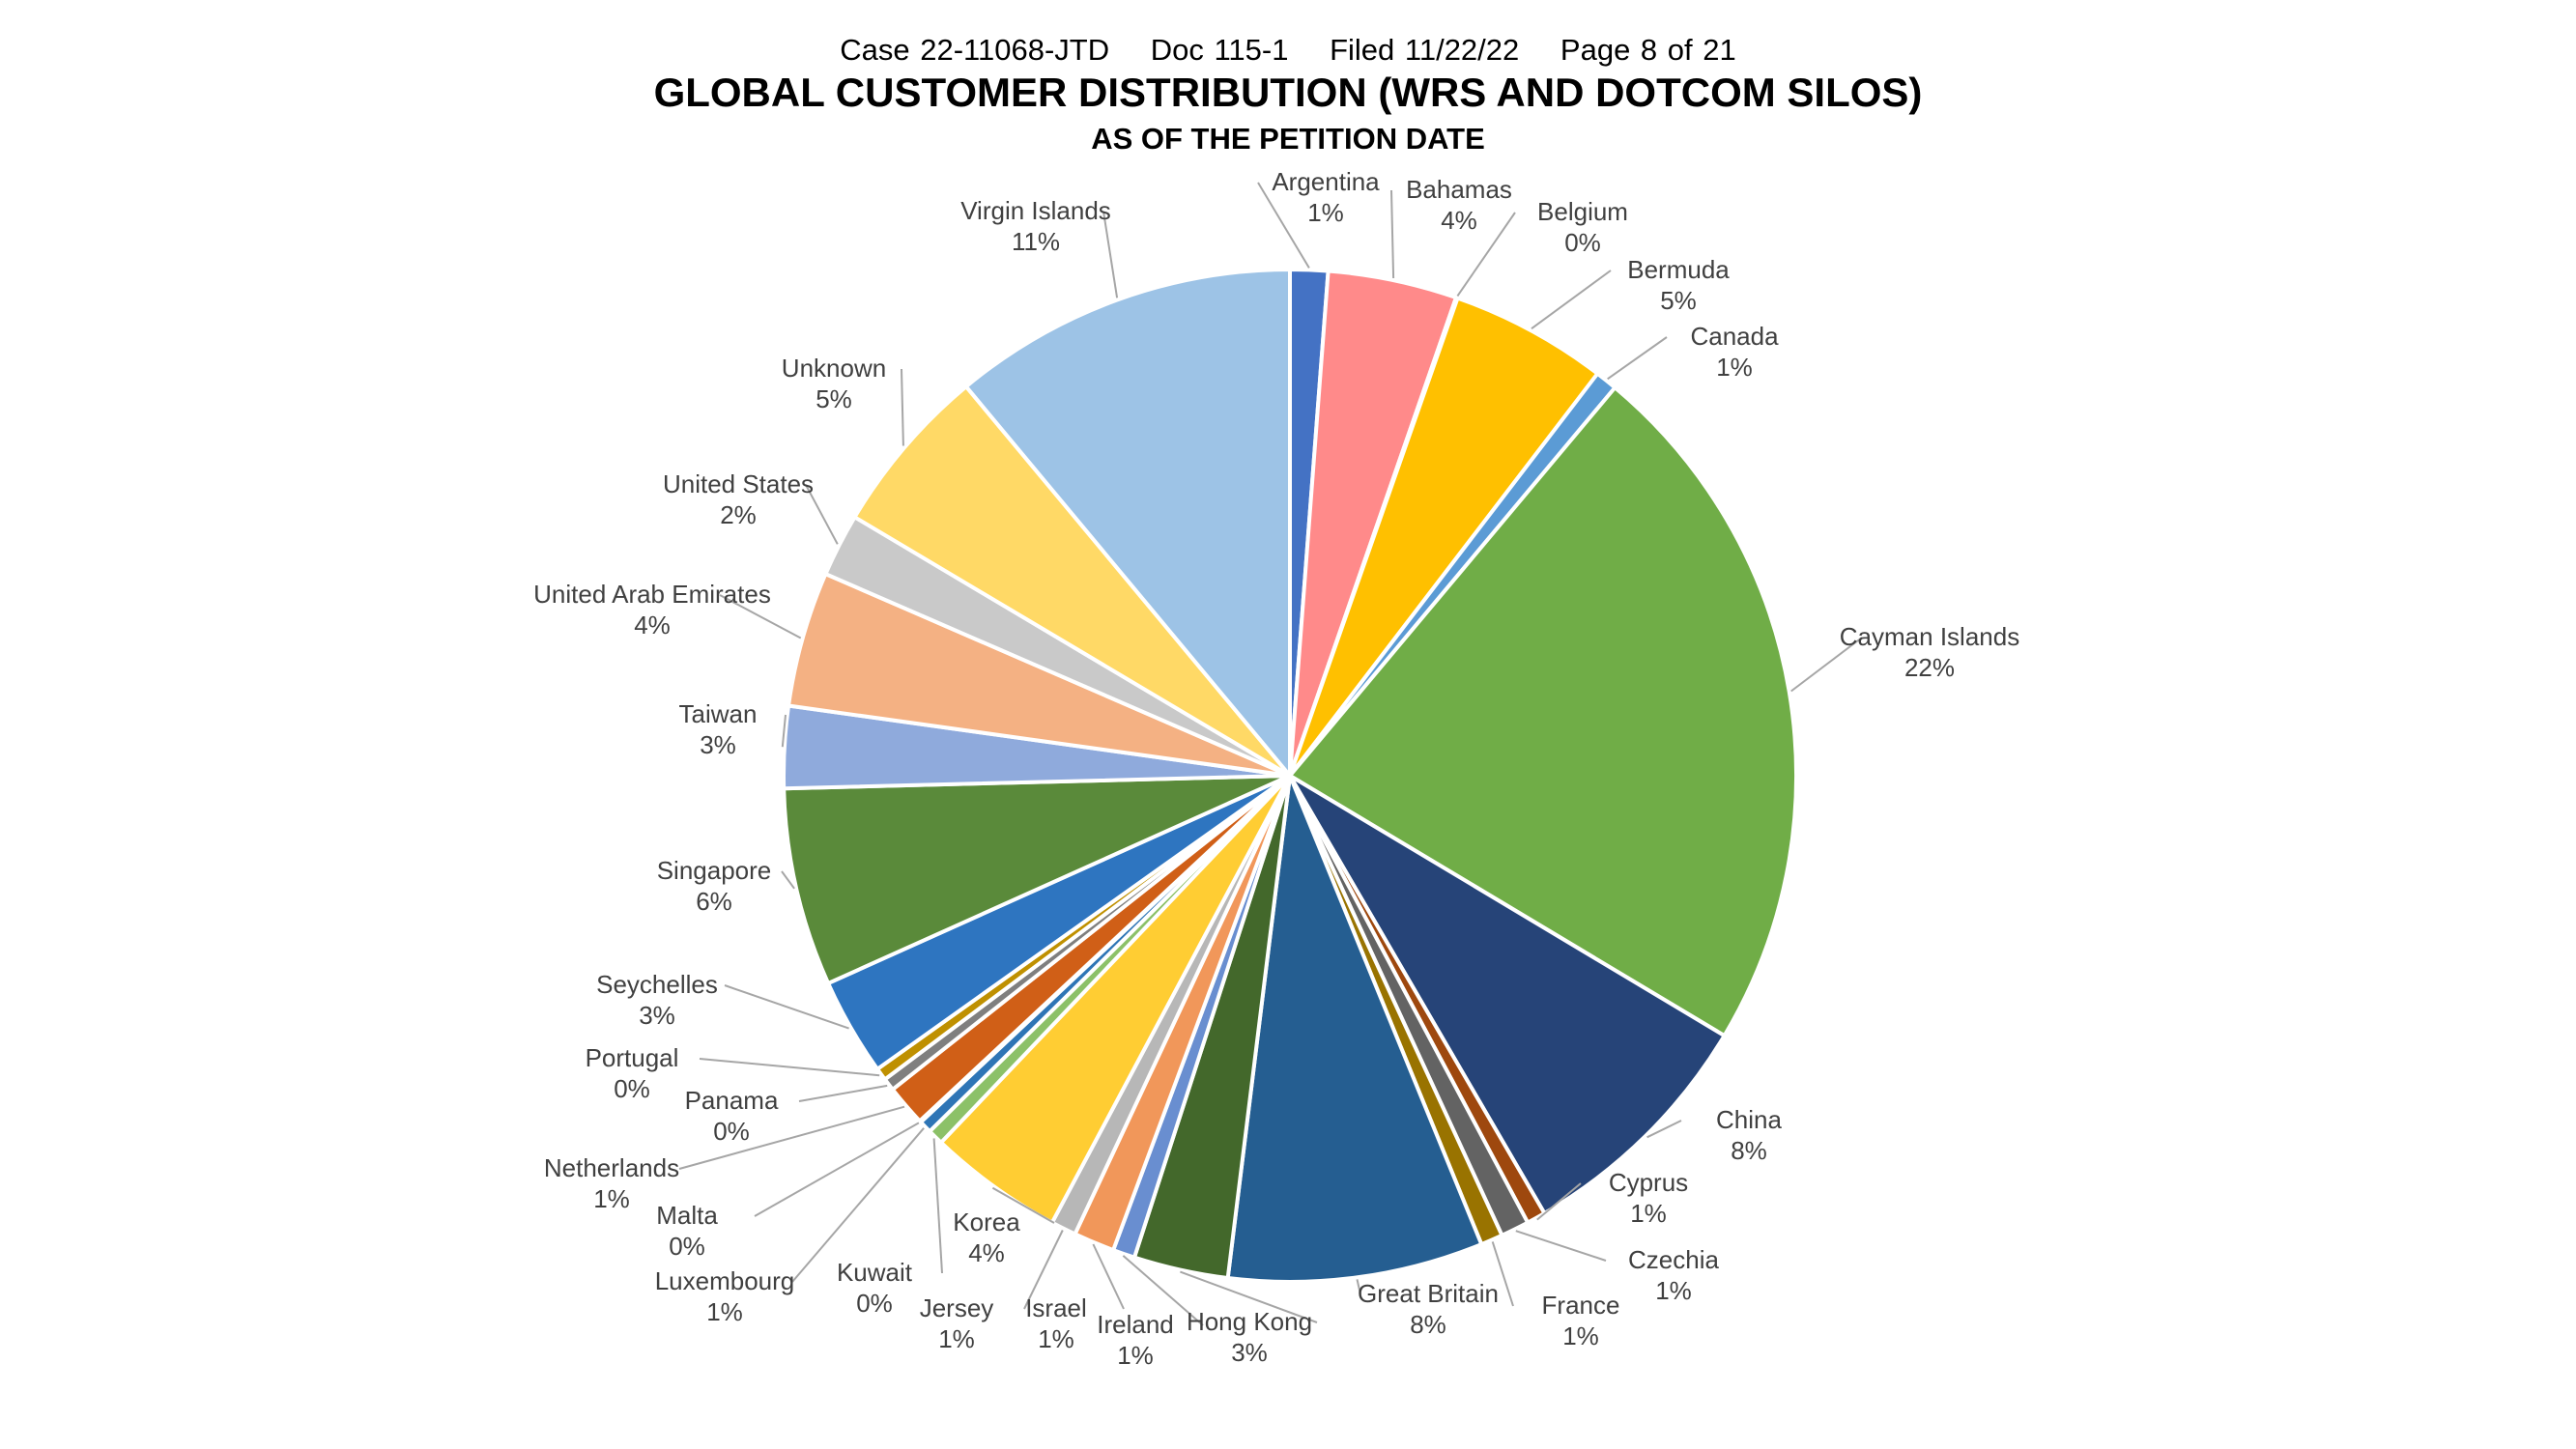  What do you see at coordinates (1930, 667) in the screenshot?
I see `slice-percent-label: 22%` at bounding box center [1930, 667].